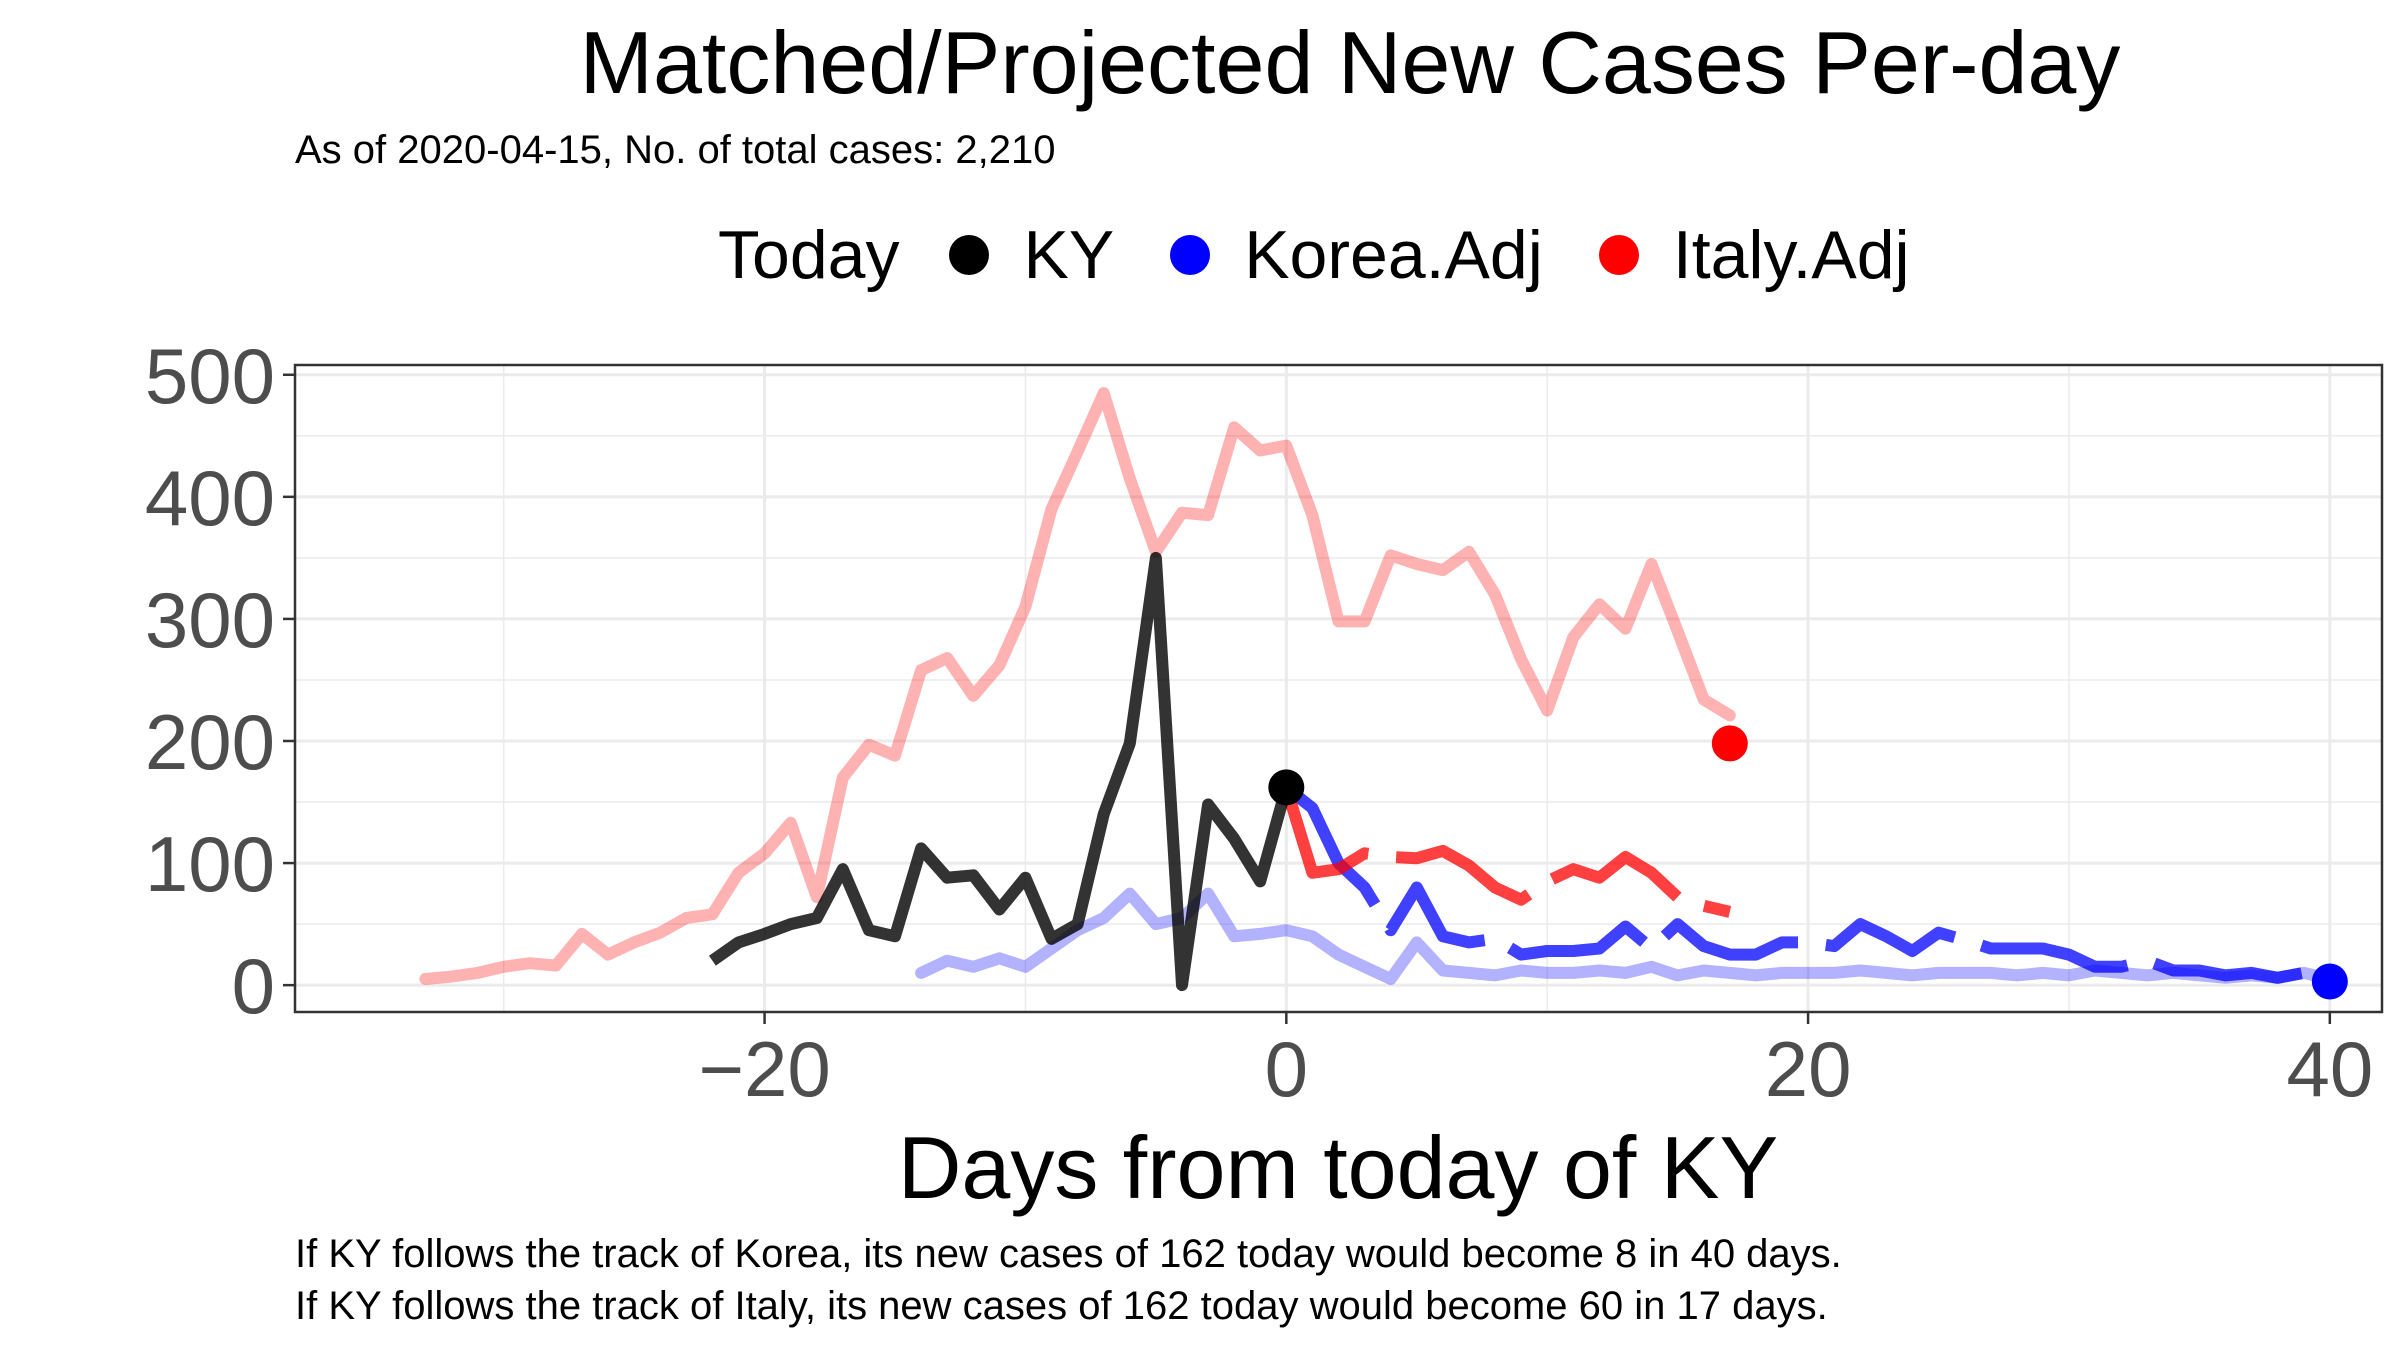  What do you see at coordinates (210, 498) in the screenshot?
I see `y-tick-label: 400` at bounding box center [210, 498].